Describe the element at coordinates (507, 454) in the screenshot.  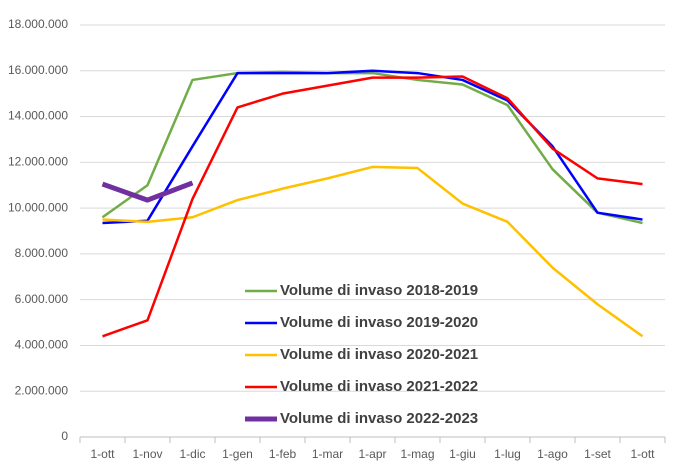
I see `x-tick-label: 1-lug` at that location.